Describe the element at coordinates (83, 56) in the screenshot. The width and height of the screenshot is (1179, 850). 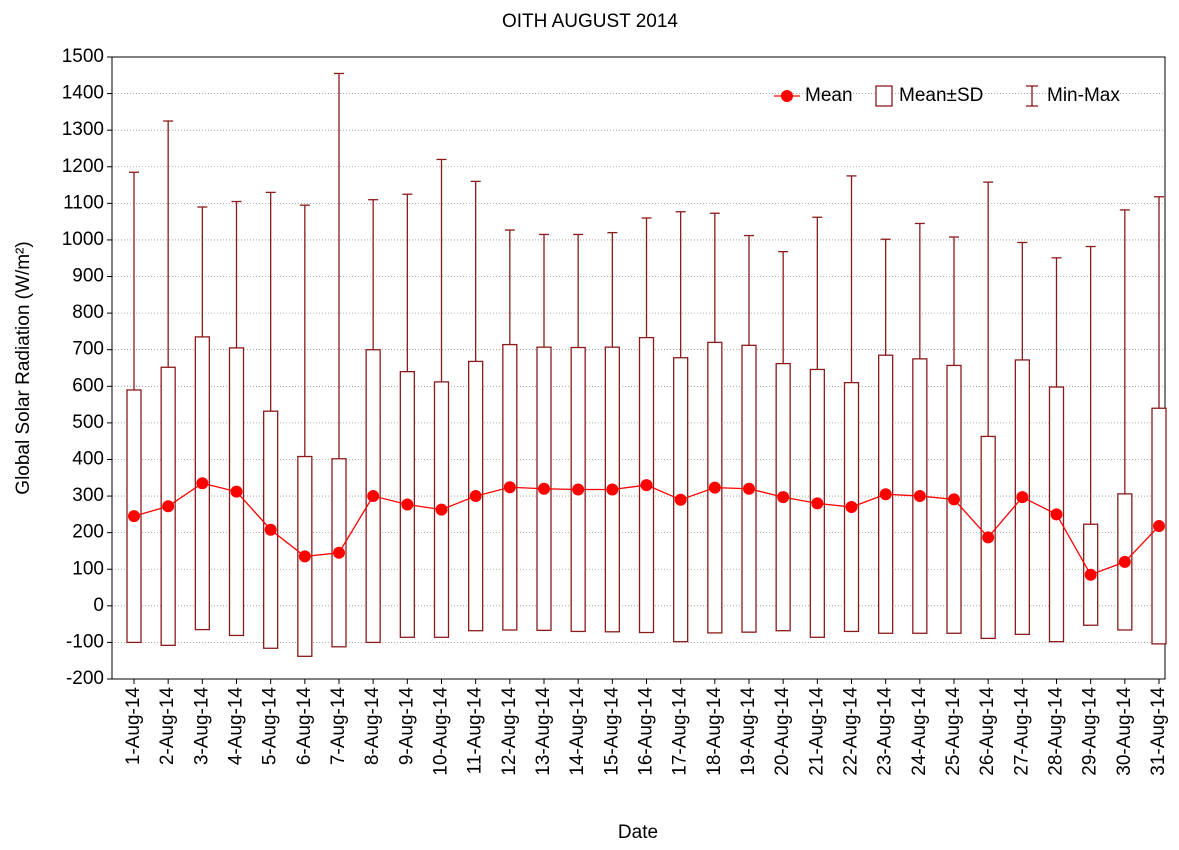
I see `y-tick-label: 1500` at that location.